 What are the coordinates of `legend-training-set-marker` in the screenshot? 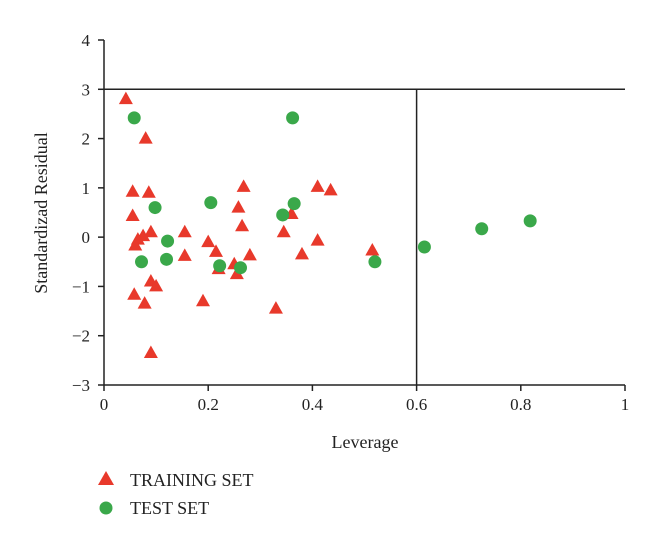 It's located at (106, 478).